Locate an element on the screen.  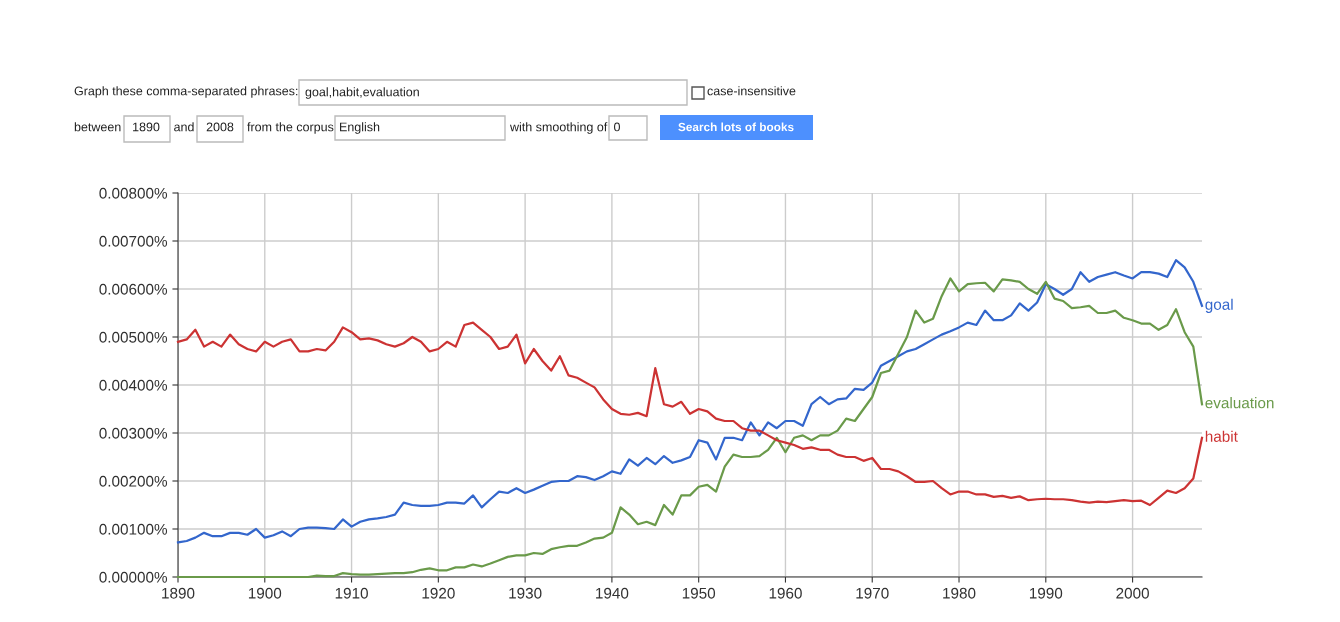
text: 2008 is located at coordinates (220, 127).